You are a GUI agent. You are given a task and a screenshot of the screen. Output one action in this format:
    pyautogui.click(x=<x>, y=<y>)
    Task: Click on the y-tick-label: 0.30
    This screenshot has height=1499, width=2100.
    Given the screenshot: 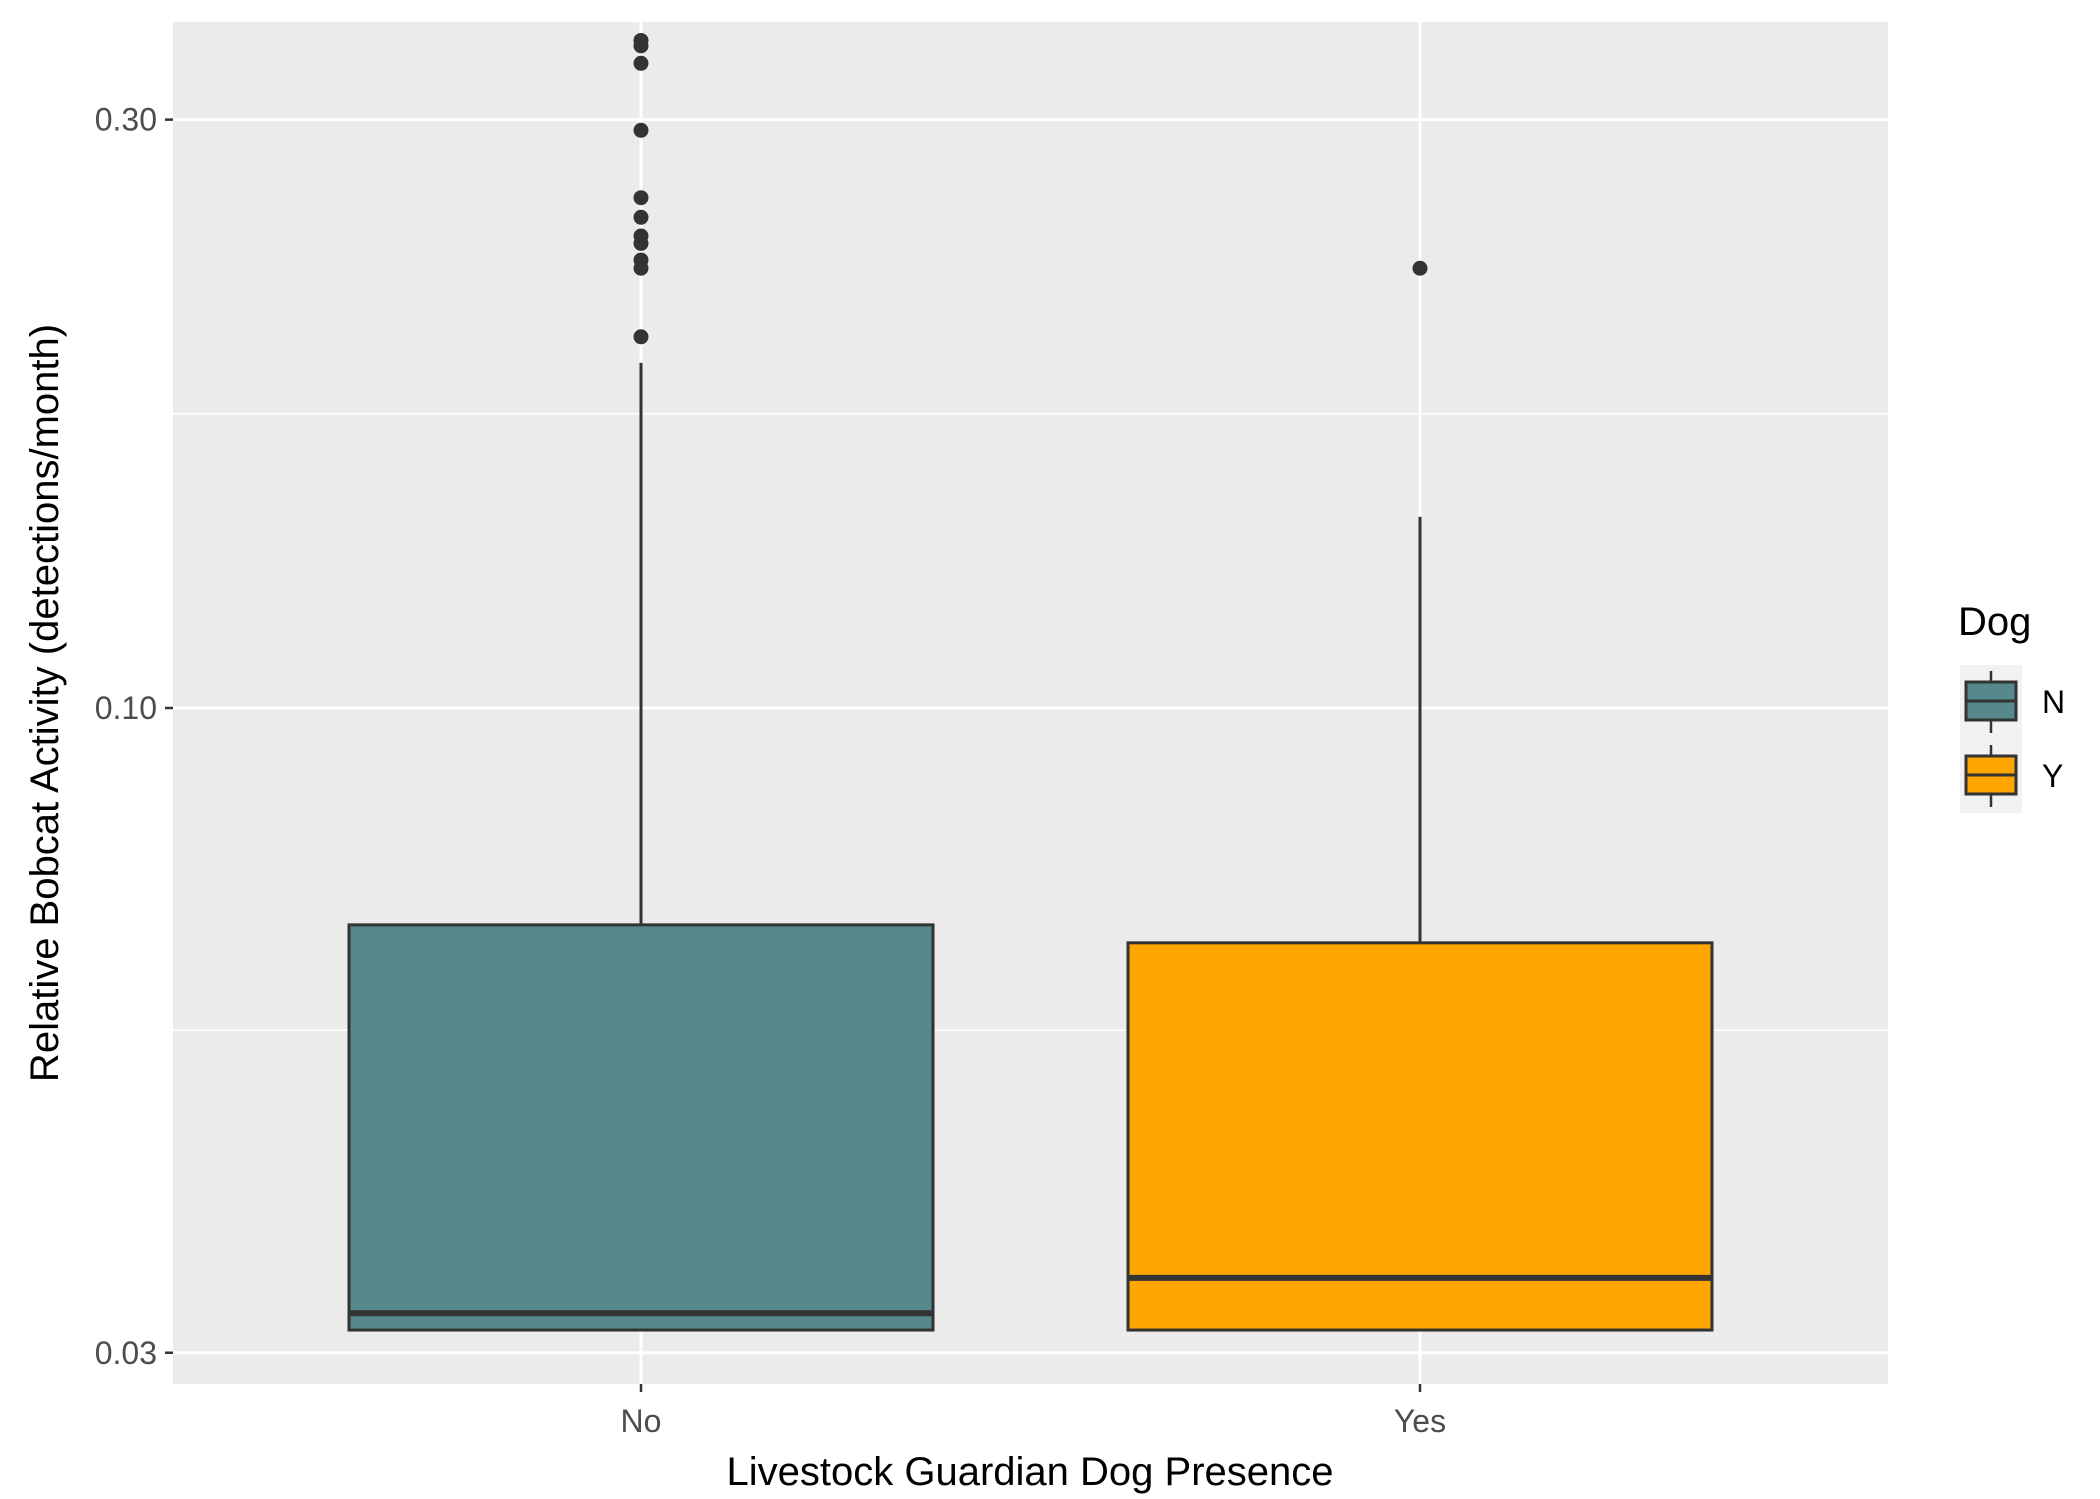 What is the action you would take?
    pyautogui.click(x=126, y=120)
    